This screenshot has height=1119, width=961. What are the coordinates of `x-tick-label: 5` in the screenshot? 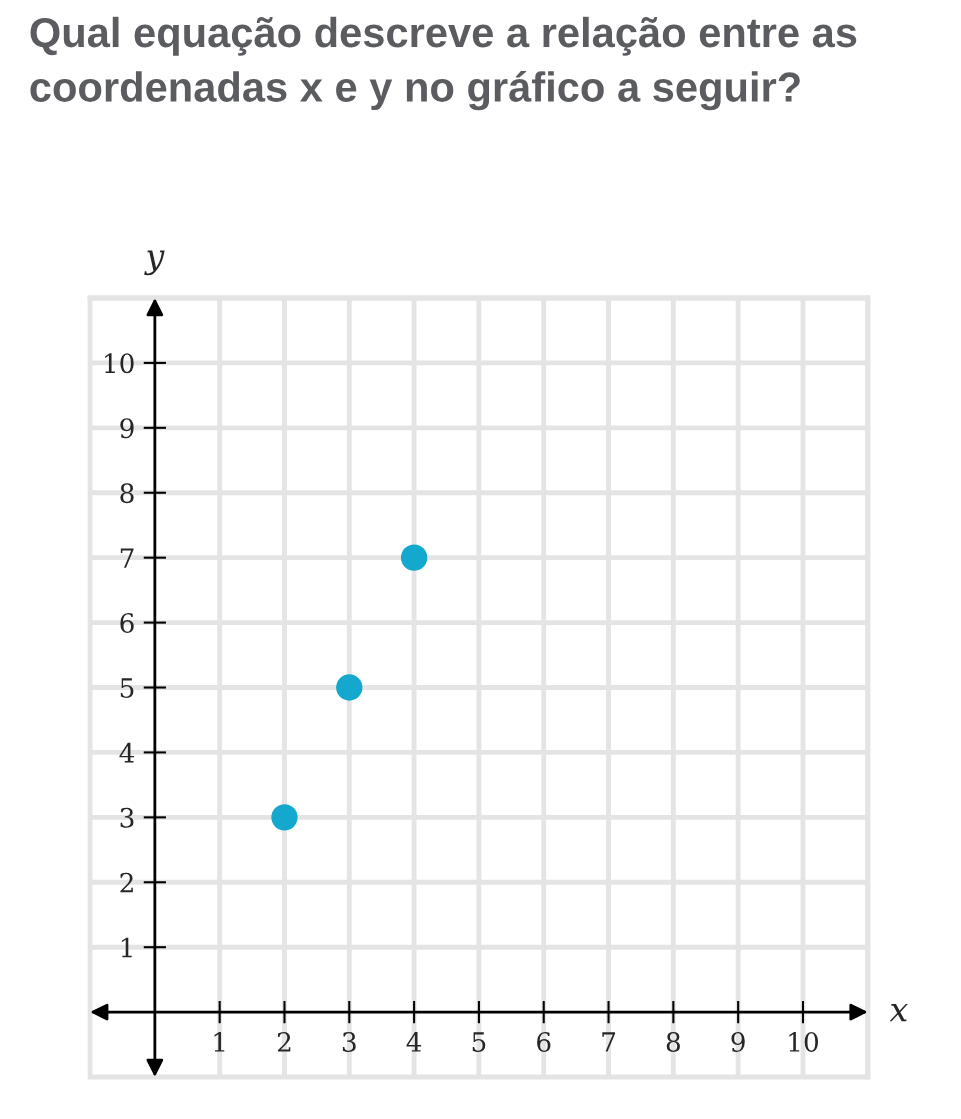 It's located at (479, 1042).